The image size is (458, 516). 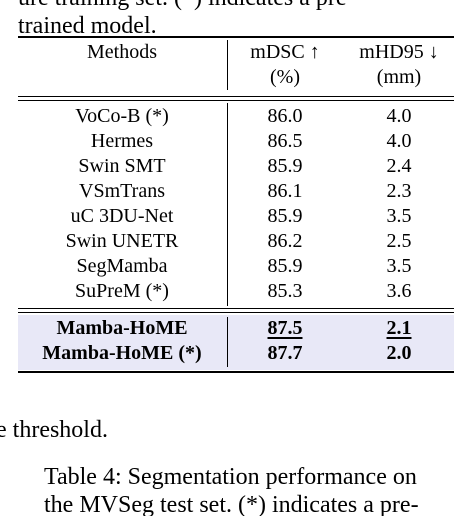 I want to click on bottom-rule, so click(x=236, y=372).